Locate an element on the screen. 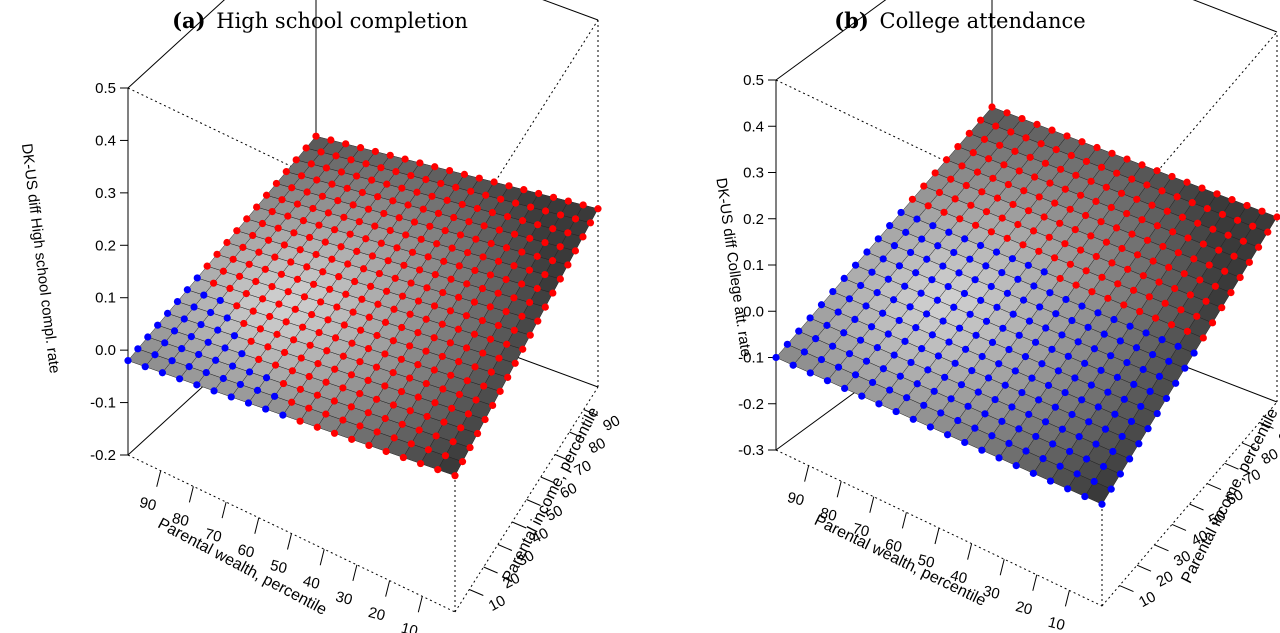 The image size is (1280, 633). panel-b-y-tick-mark is located at coordinates (1231, 466).